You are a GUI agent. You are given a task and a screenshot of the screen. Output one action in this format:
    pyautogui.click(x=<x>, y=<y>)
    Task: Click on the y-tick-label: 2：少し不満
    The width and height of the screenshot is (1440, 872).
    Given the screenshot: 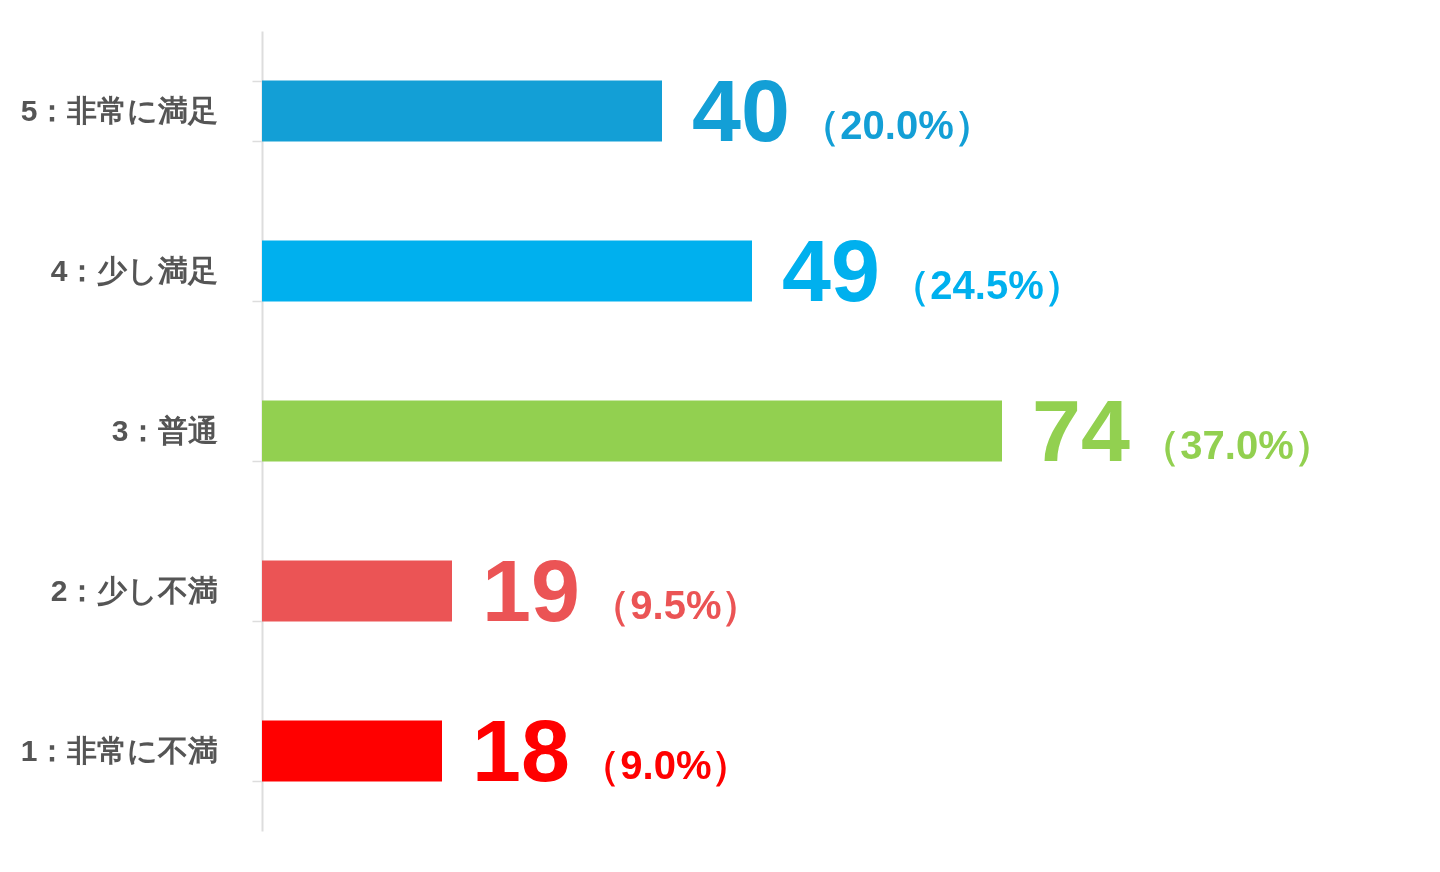 What is the action you would take?
    pyautogui.click(x=134, y=590)
    